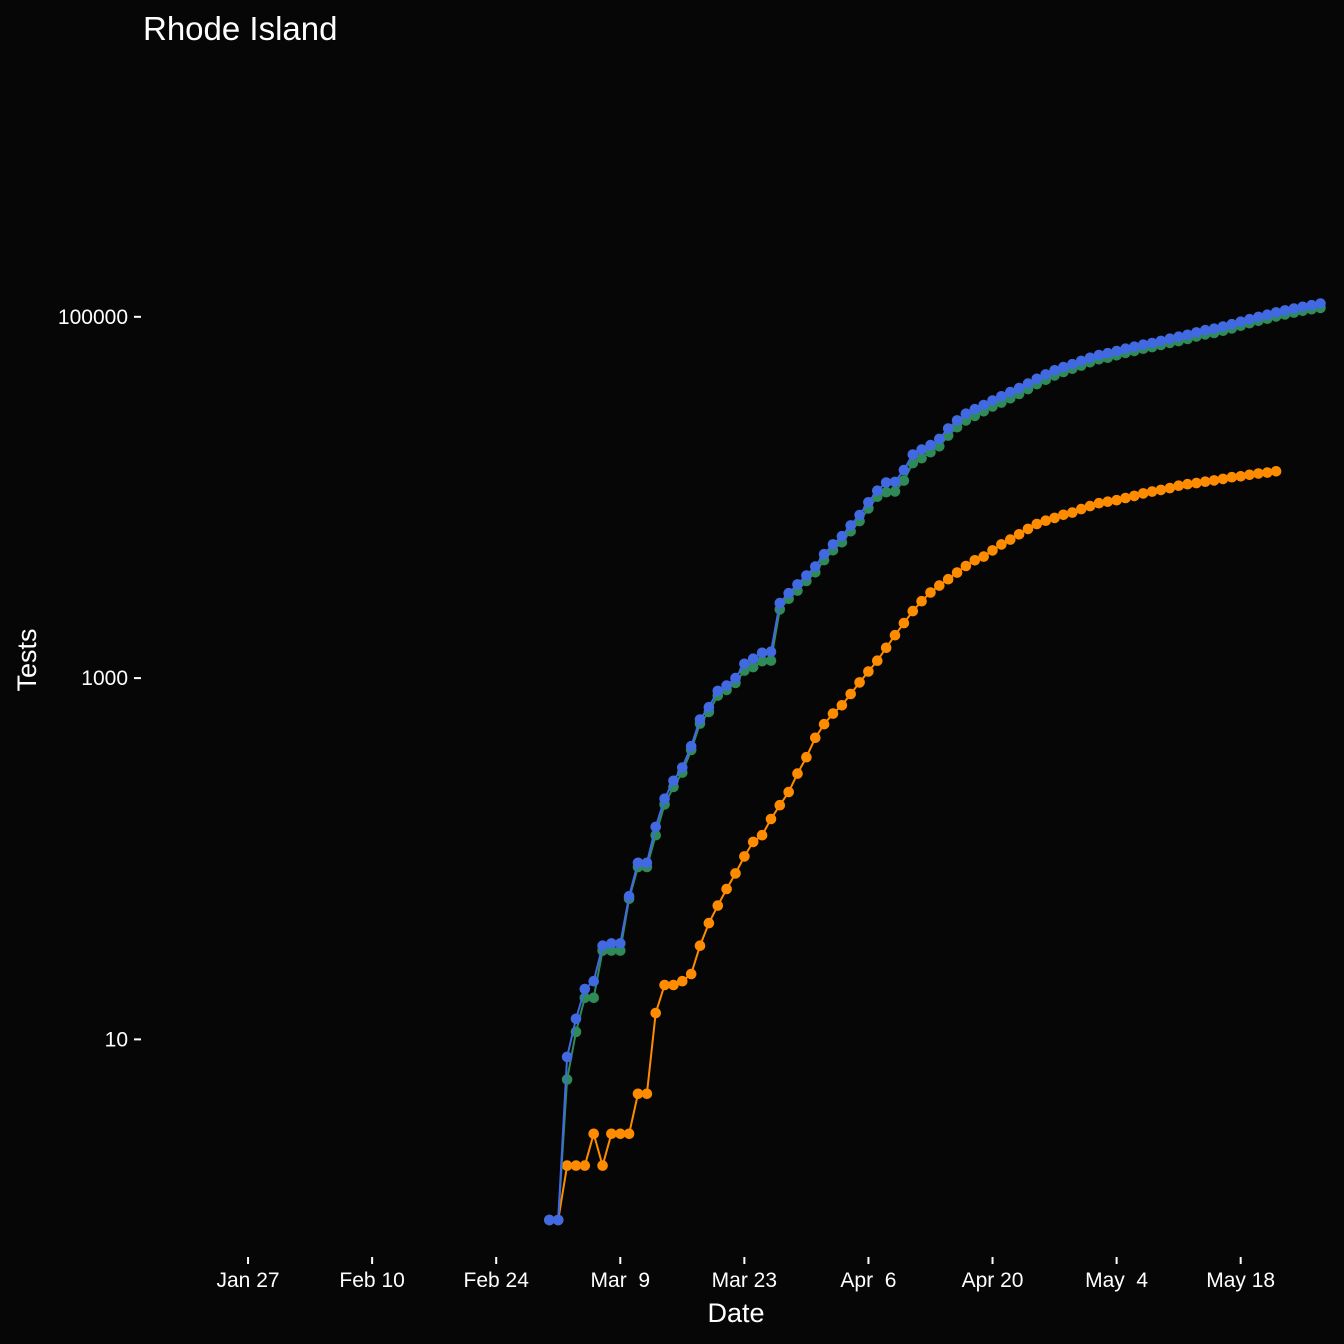 The height and width of the screenshot is (1344, 1344). What do you see at coordinates (371, 1280) in the screenshot?
I see `x-tick-label: Feb 10` at bounding box center [371, 1280].